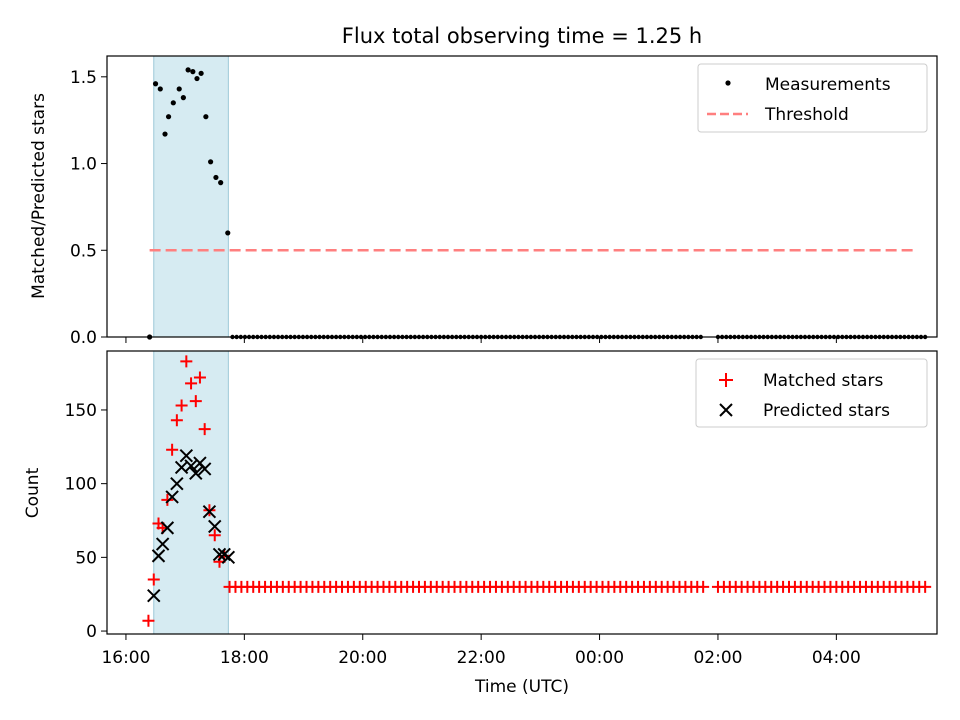 Image resolution: width=960 pixels, height=720 pixels. What do you see at coordinates (191, 196) in the screenshot?
I see `top-shaded-span` at bounding box center [191, 196].